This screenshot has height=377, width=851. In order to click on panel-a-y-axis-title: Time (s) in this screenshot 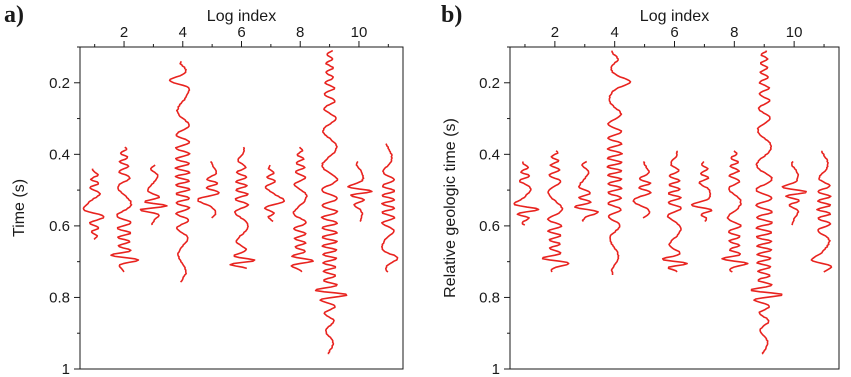, I will do `click(19, 208)`.